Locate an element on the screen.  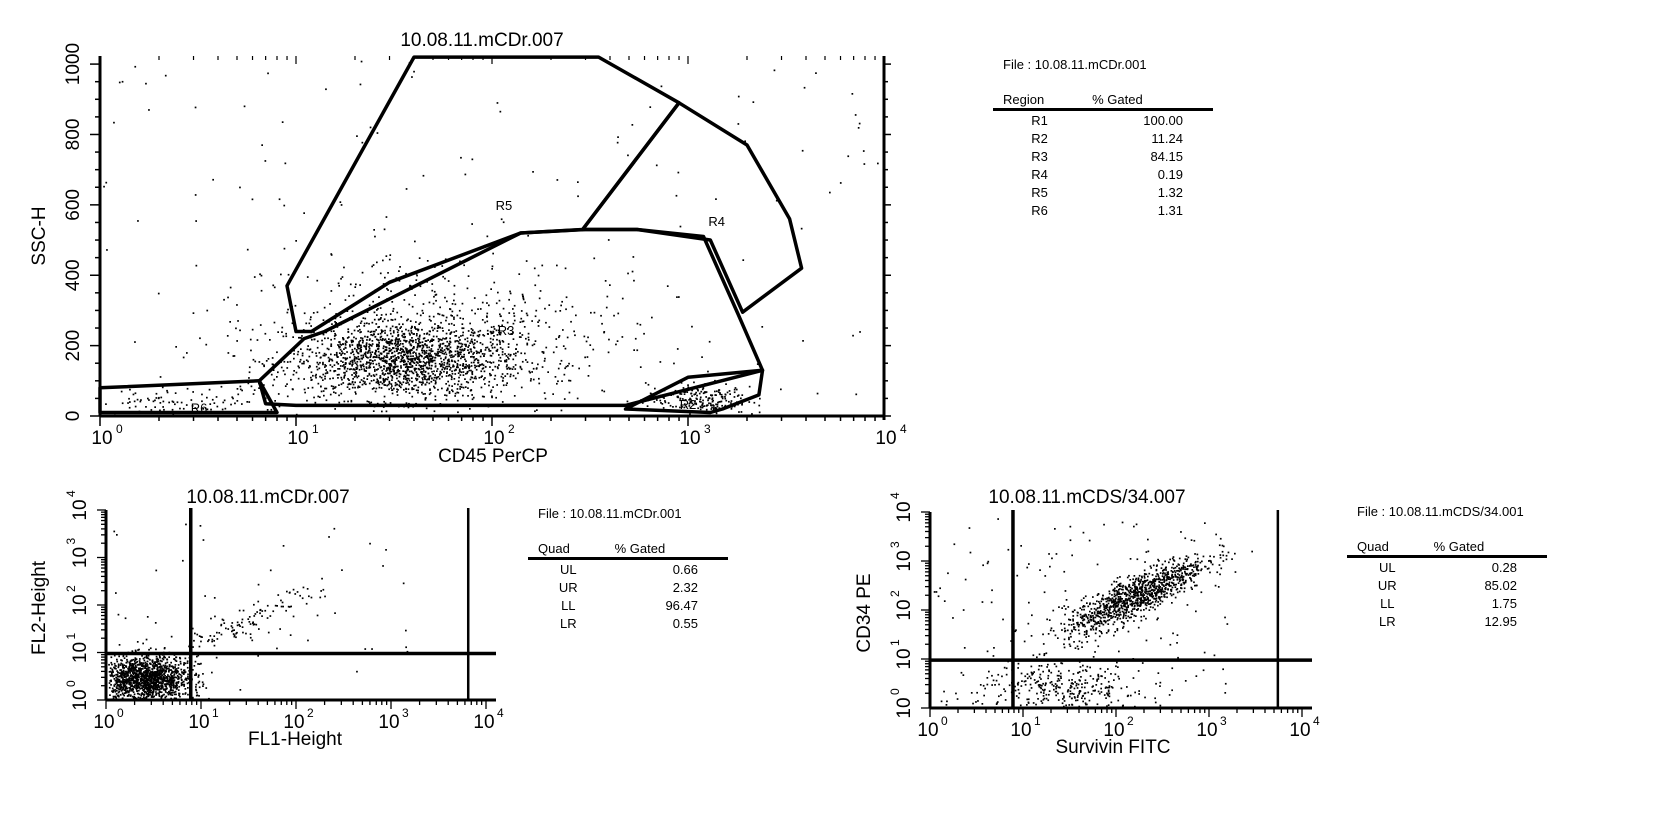
x-tick-label: 10 is located at coordinates (103, 722).